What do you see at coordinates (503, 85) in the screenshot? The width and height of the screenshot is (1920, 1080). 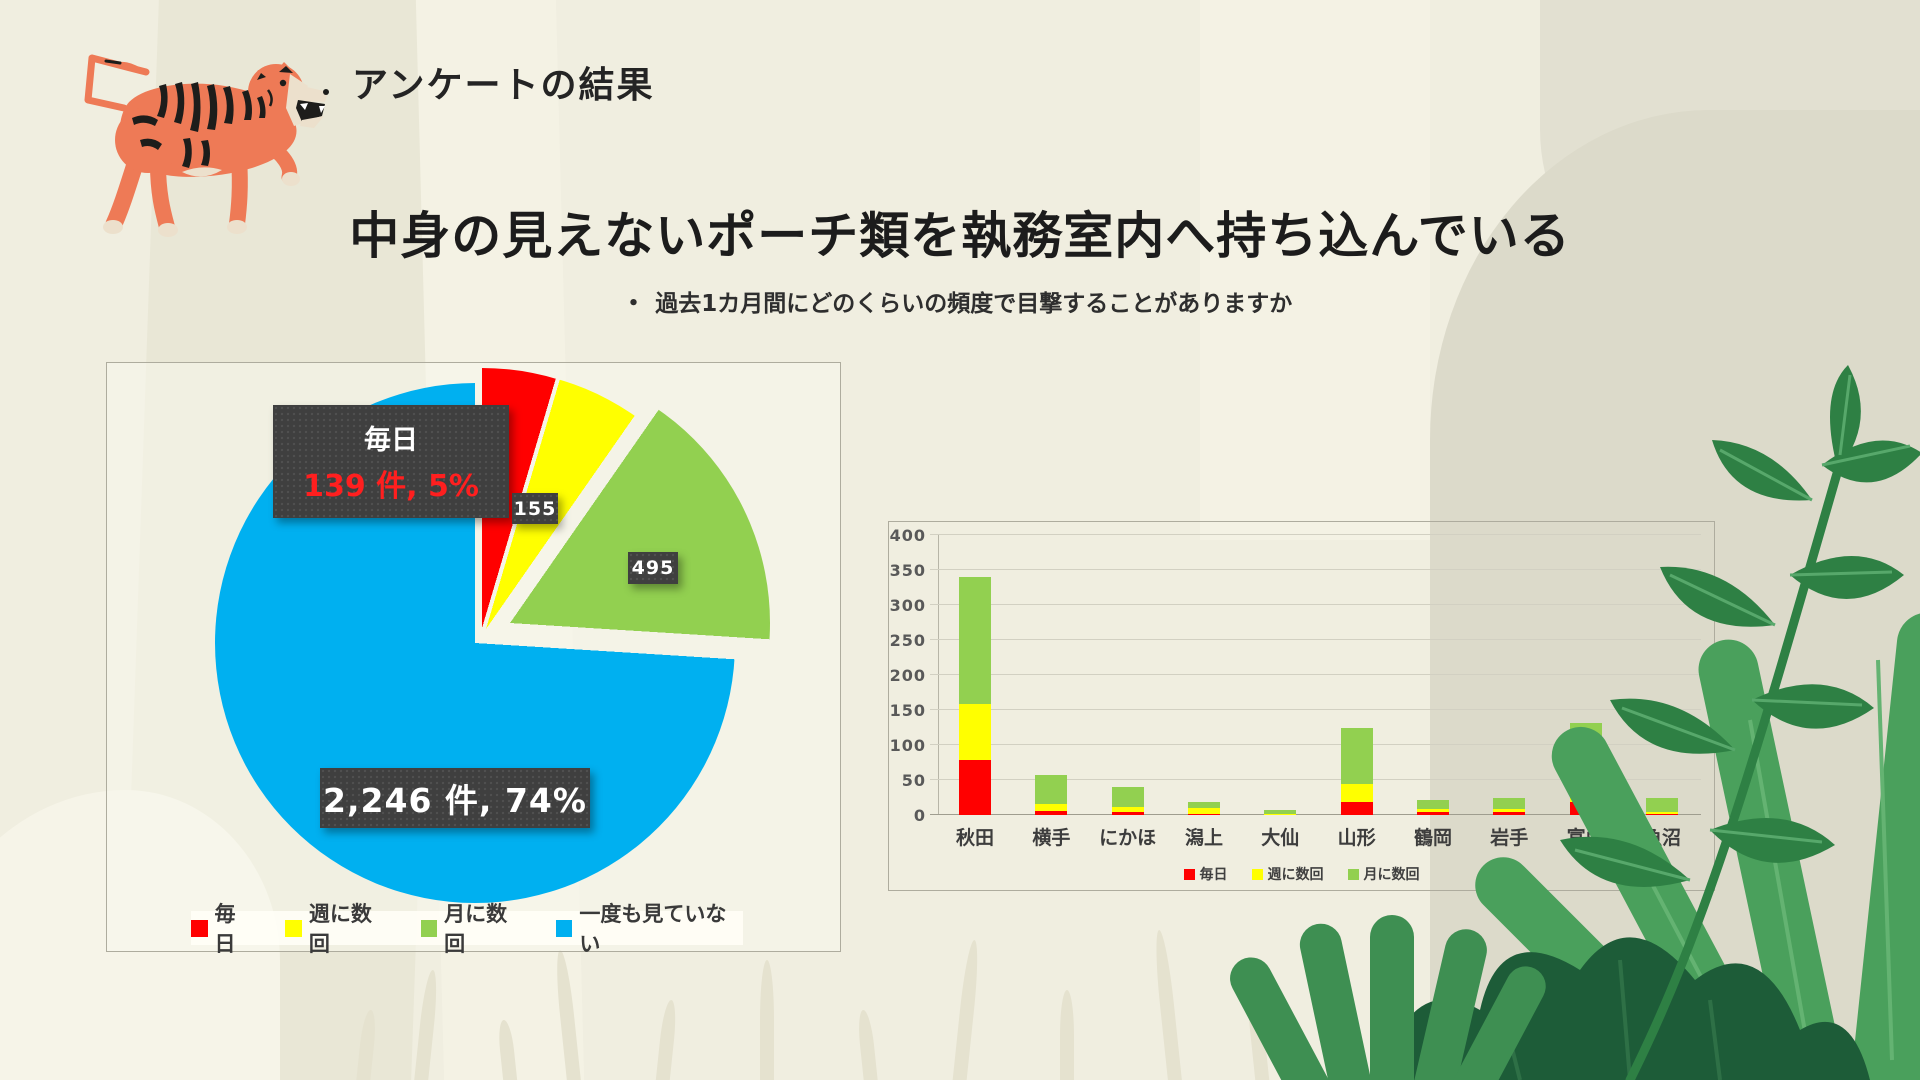 I see `page-title: アンケートの結果` at bounding box center [503, 85].